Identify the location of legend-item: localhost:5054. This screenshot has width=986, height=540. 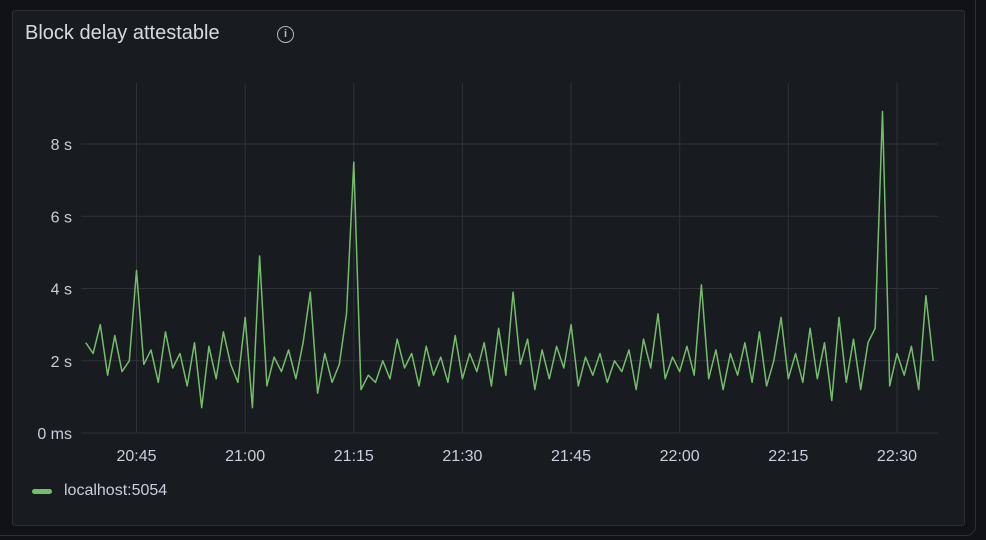
(99, 491).